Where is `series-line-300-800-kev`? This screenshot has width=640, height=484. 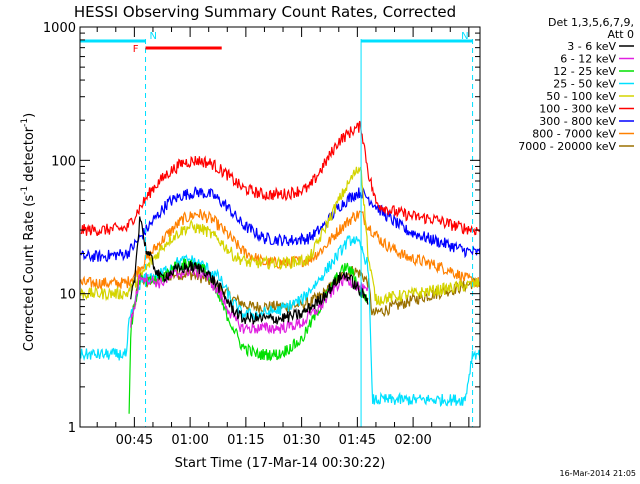
series-line-300-800-kev is located at coordinates (280, 224).